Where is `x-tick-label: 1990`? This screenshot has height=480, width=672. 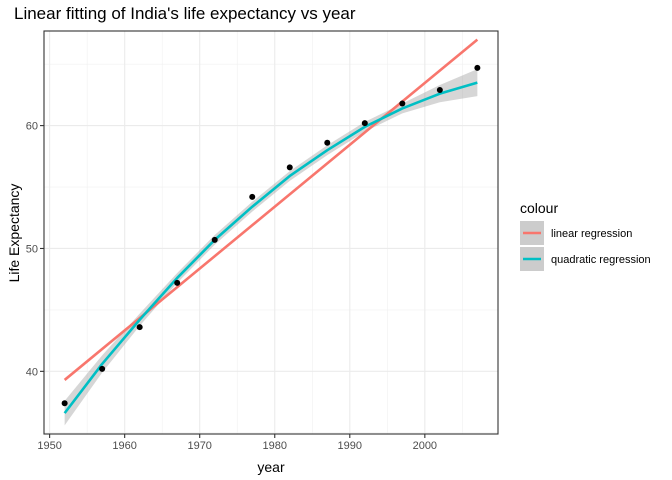
x-tick-label: 1990 is located at coordinates (350, 446).